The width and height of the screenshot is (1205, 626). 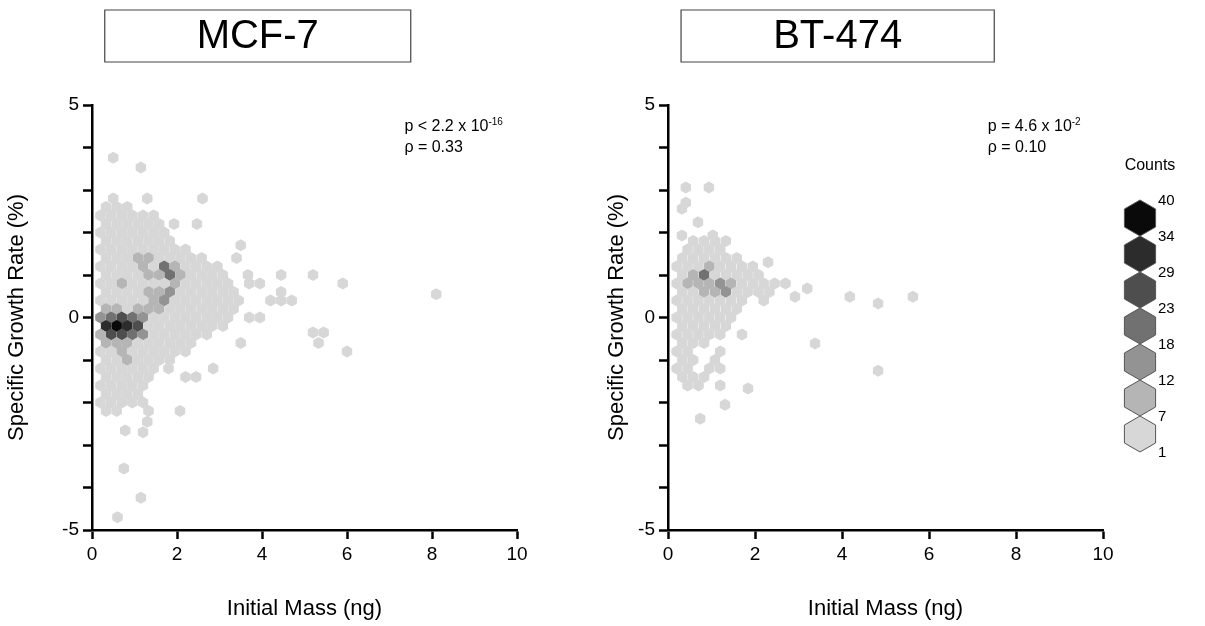 I want to click on color-bar-label: 7, so click(x=1162, y=415).